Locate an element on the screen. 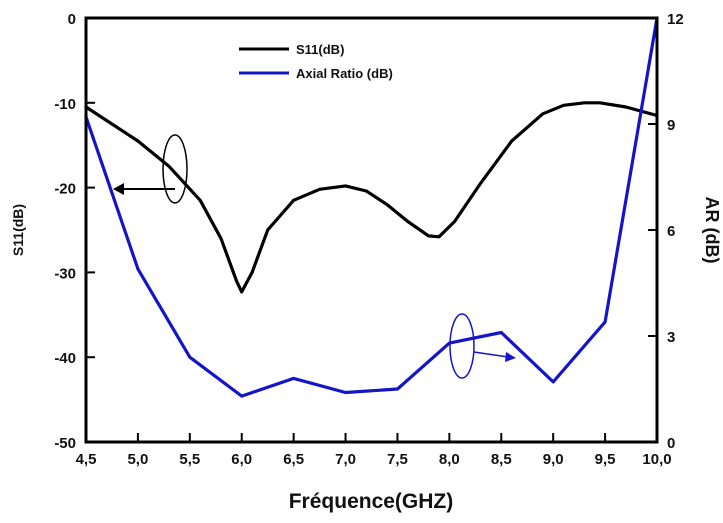  y-left-tick-label: -50 is located at coordinates (65, 443).